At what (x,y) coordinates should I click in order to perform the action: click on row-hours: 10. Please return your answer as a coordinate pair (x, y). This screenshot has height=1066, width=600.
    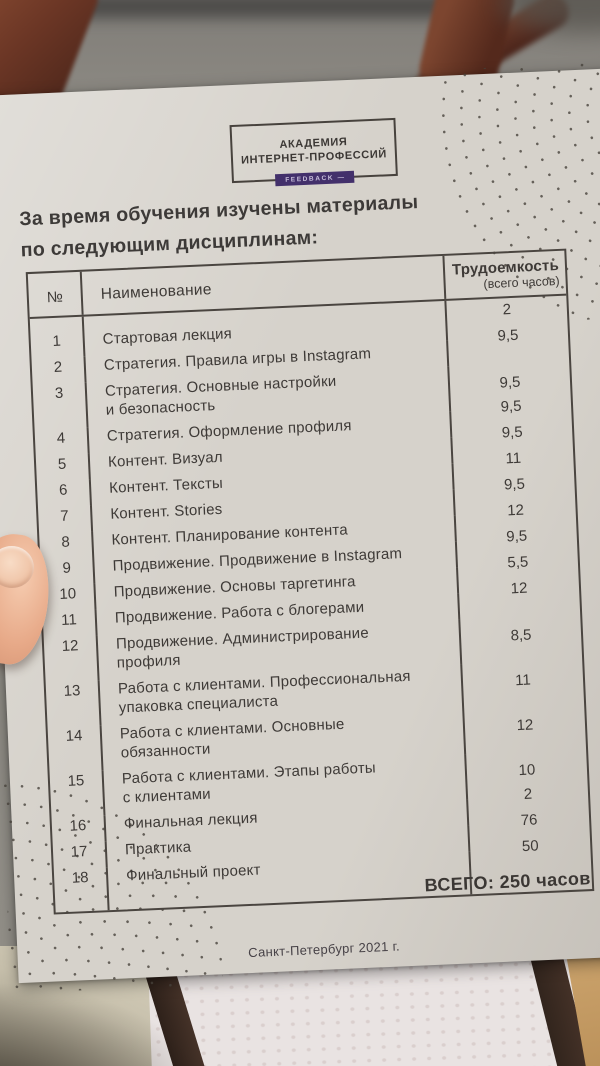
    Looking at the image, I should click on (527, 770).